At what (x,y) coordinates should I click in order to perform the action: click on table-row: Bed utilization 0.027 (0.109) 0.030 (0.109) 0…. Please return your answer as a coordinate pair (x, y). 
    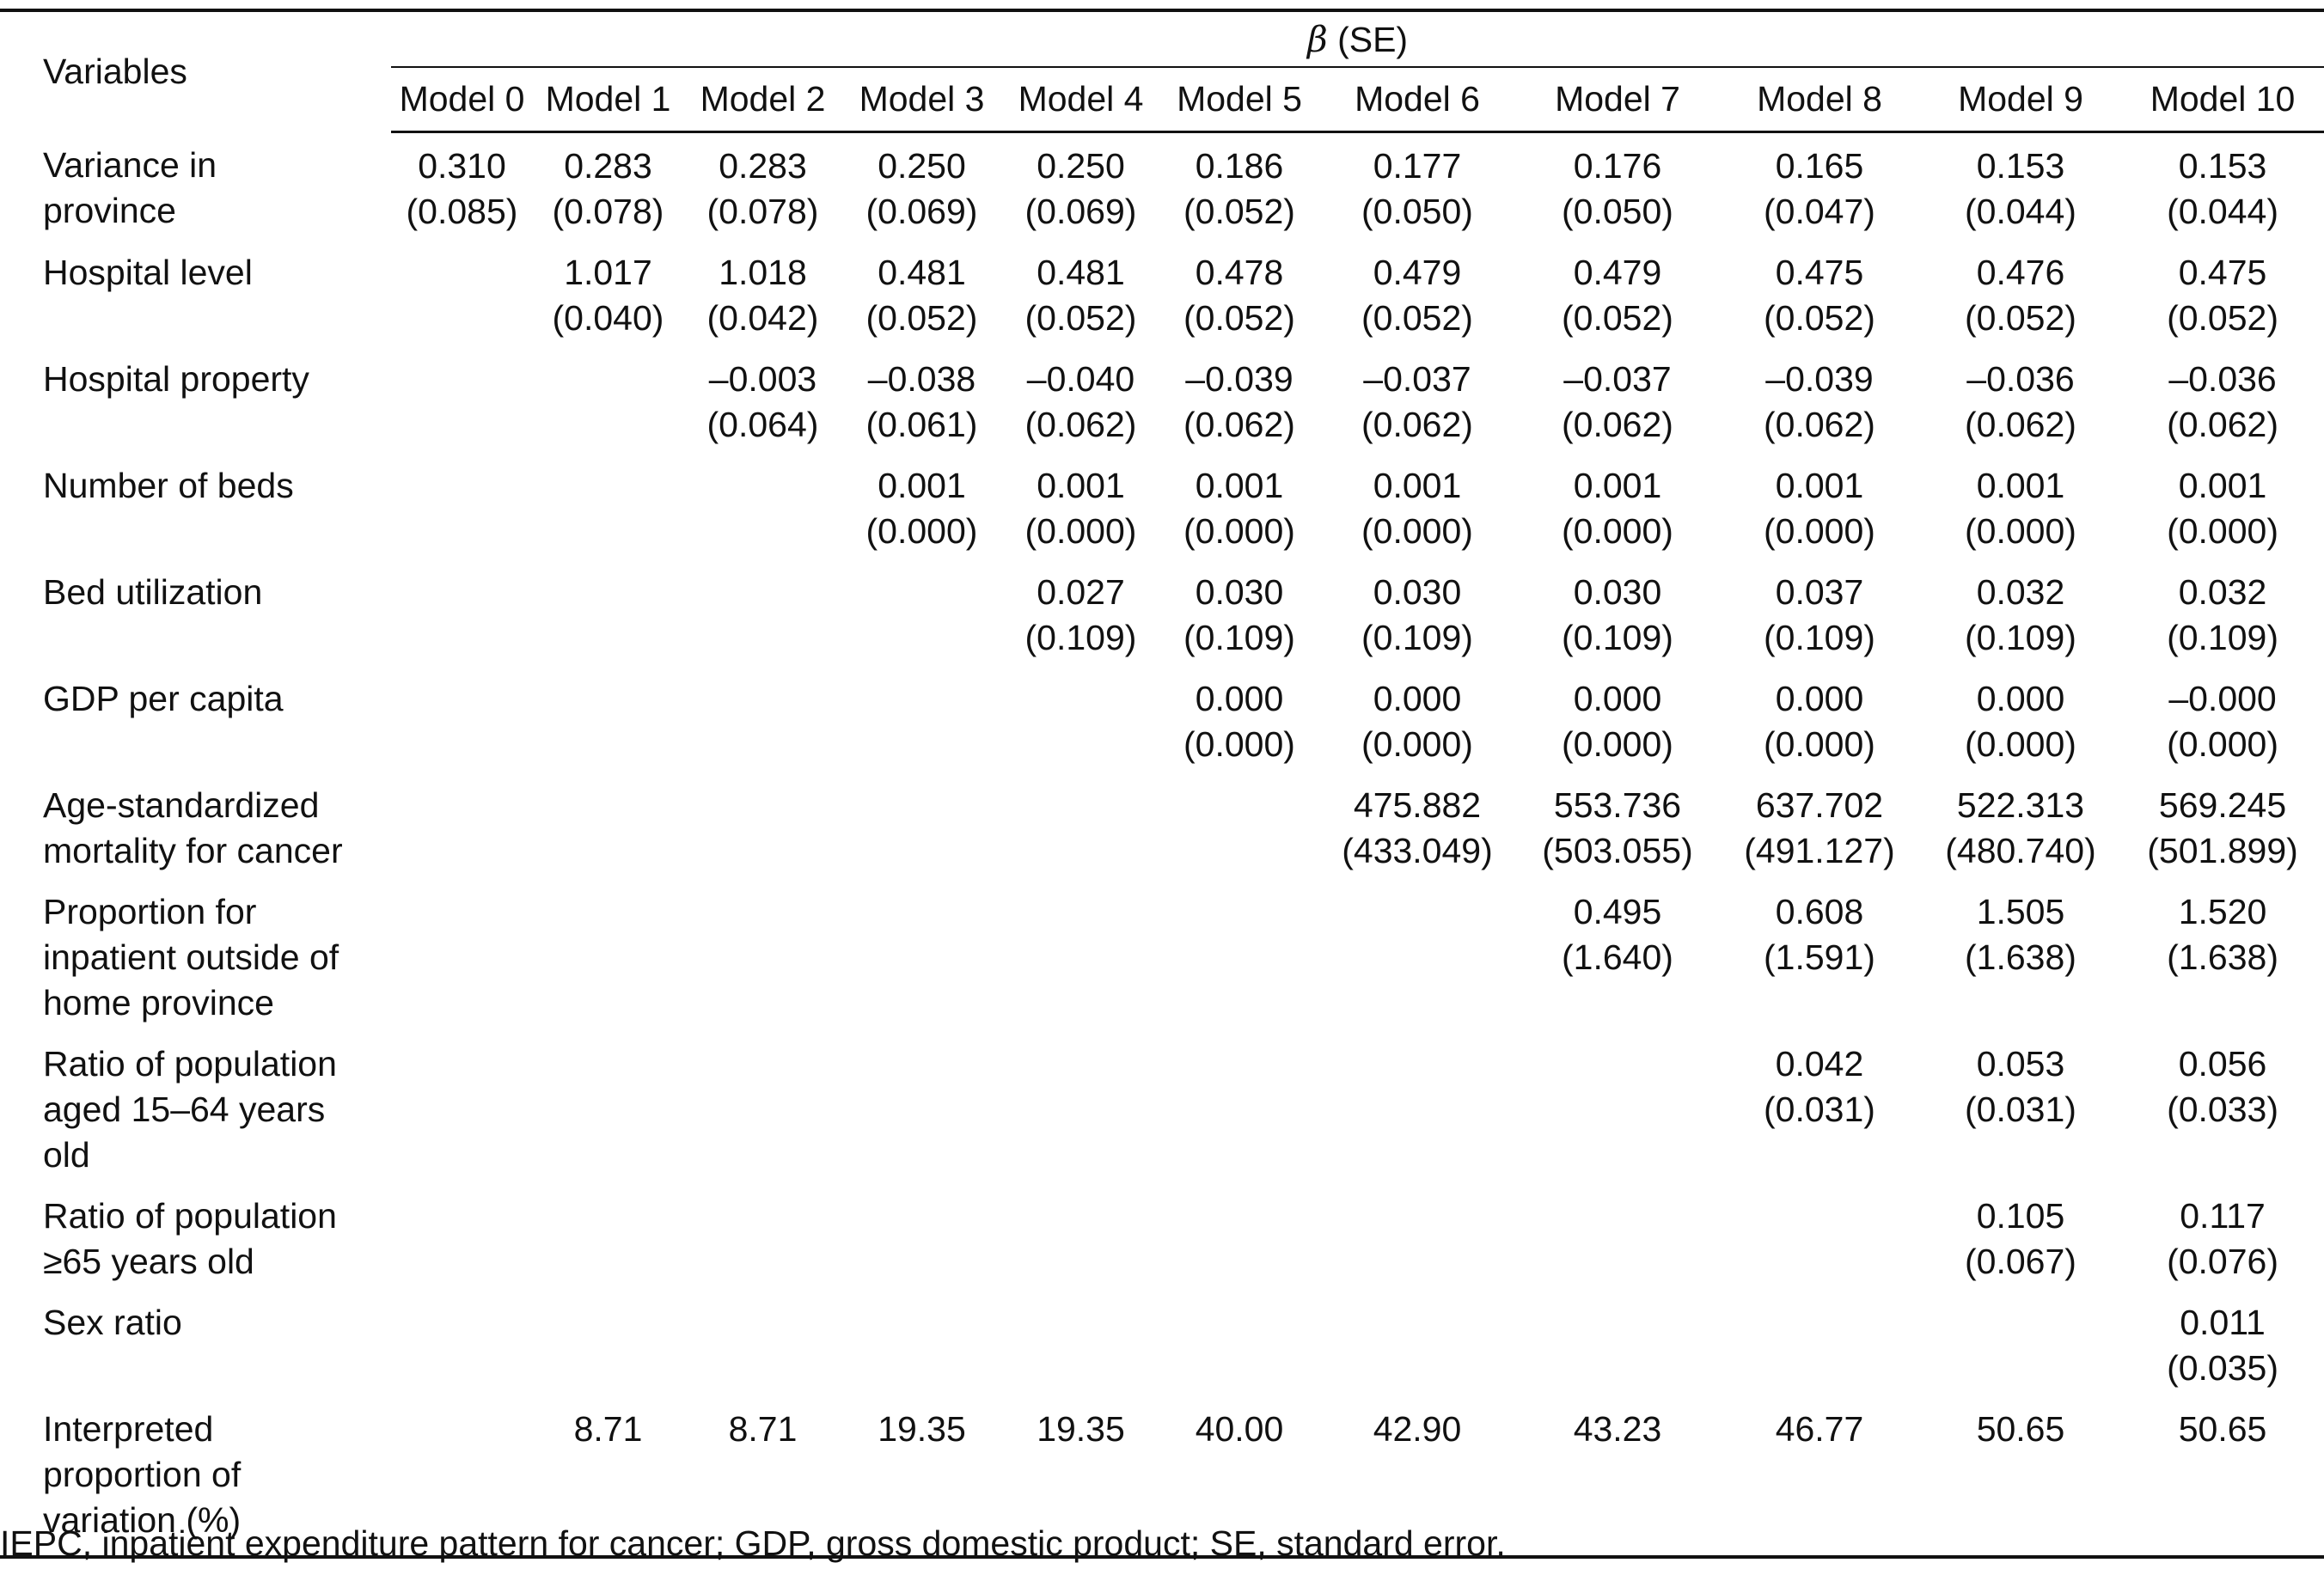
    Looking at the image, I should click on (1162, 618).